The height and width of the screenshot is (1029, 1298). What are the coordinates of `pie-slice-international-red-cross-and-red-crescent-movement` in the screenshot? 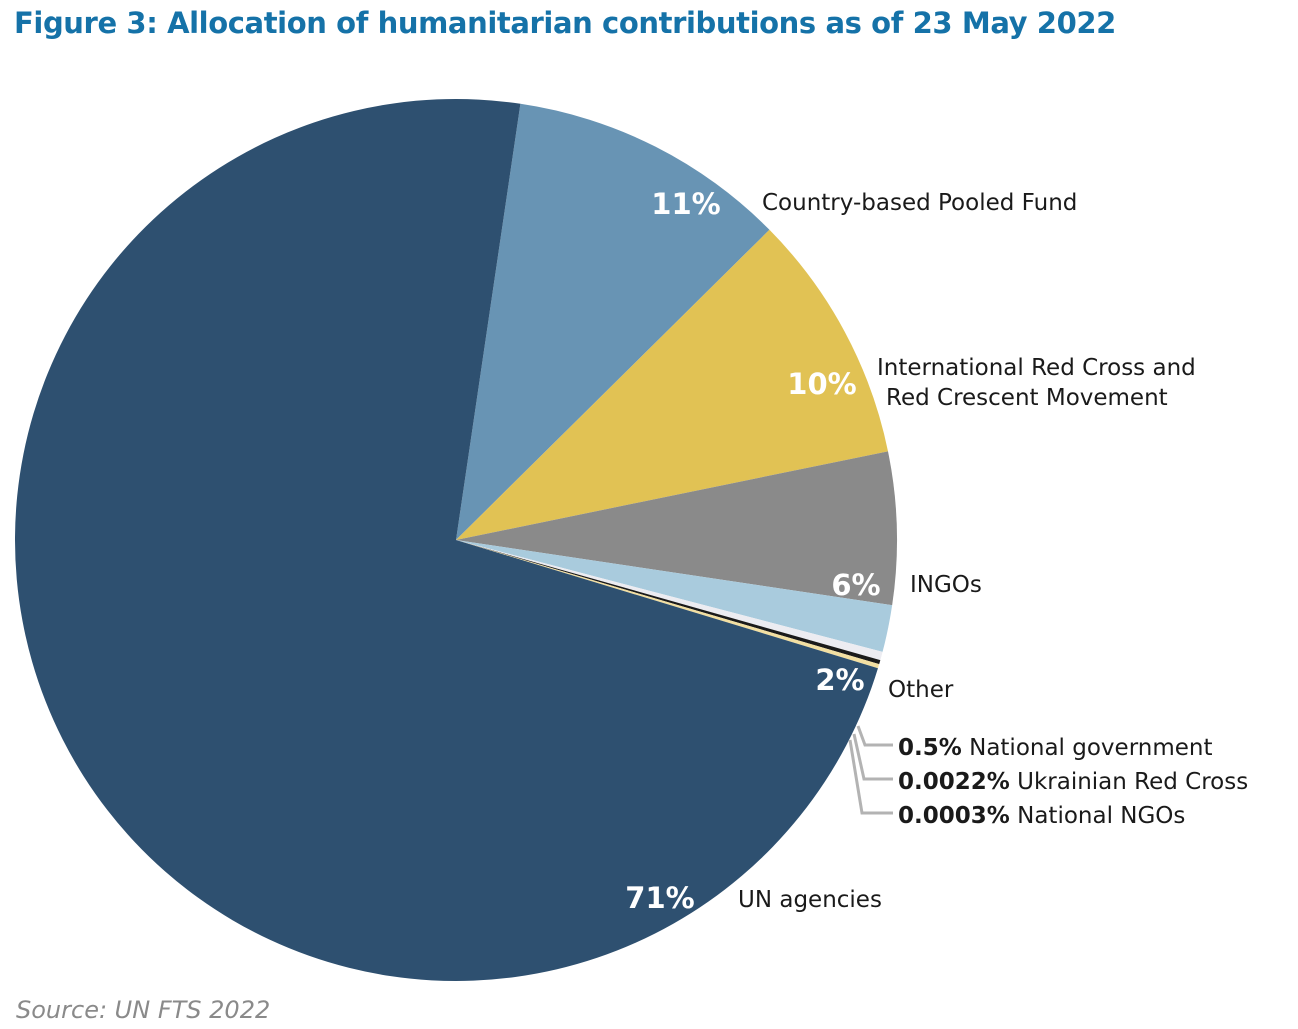 It's located at (672, 385).